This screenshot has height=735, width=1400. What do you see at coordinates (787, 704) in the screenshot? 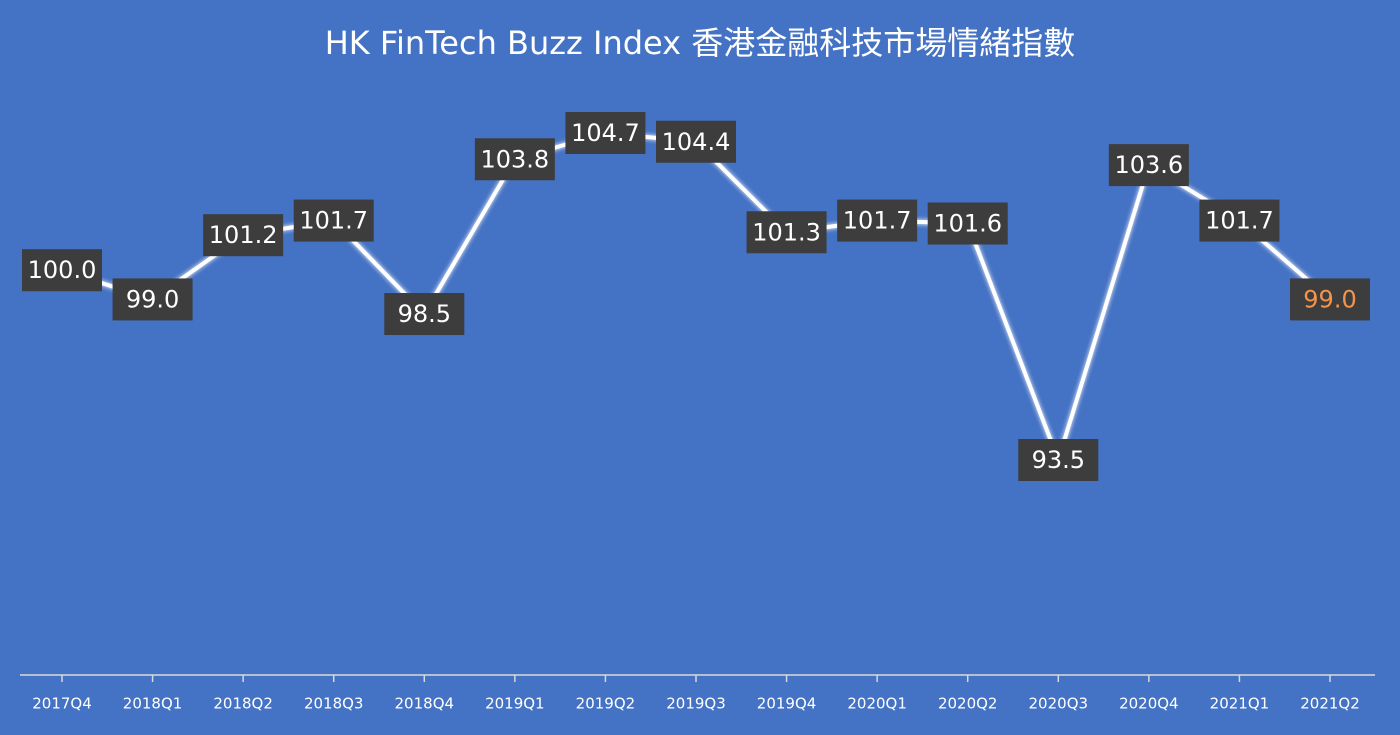
I see `x-tick-label: 2019Q4` at bounding box center [787, 704].